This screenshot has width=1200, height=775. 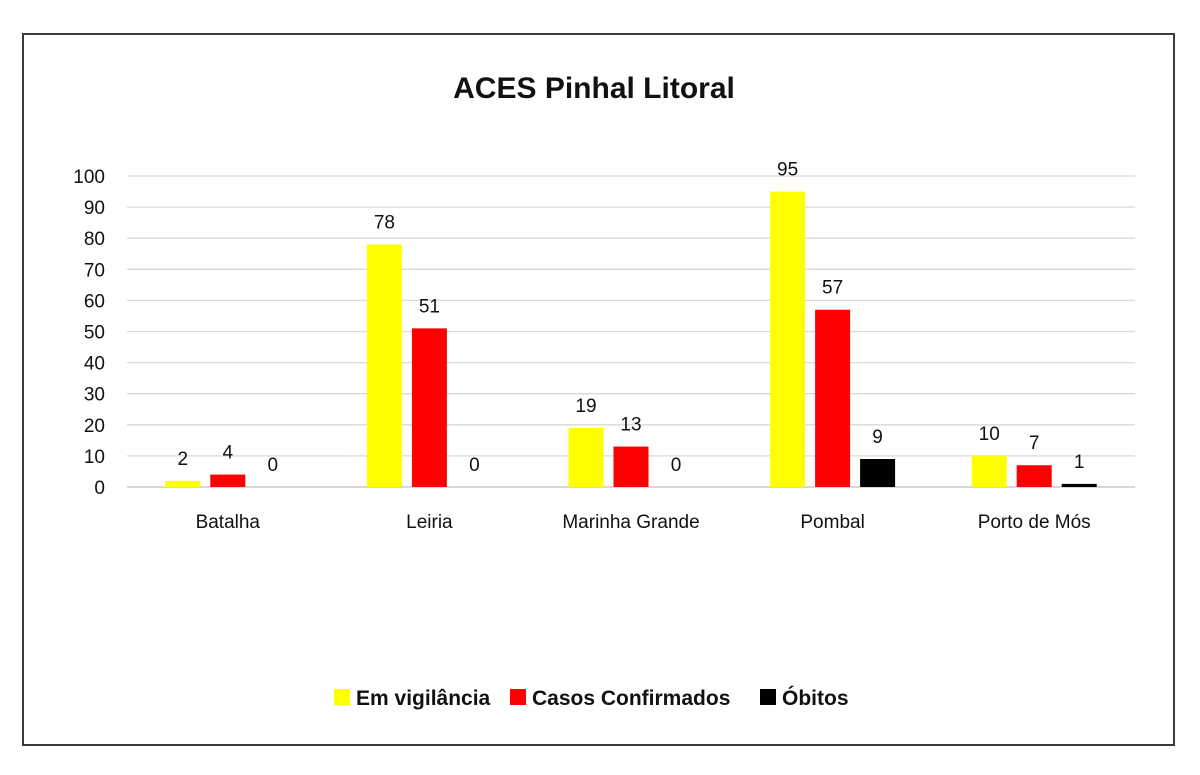 I want to click on category-label: Porto de Mós, so click(x=1034, y=522).